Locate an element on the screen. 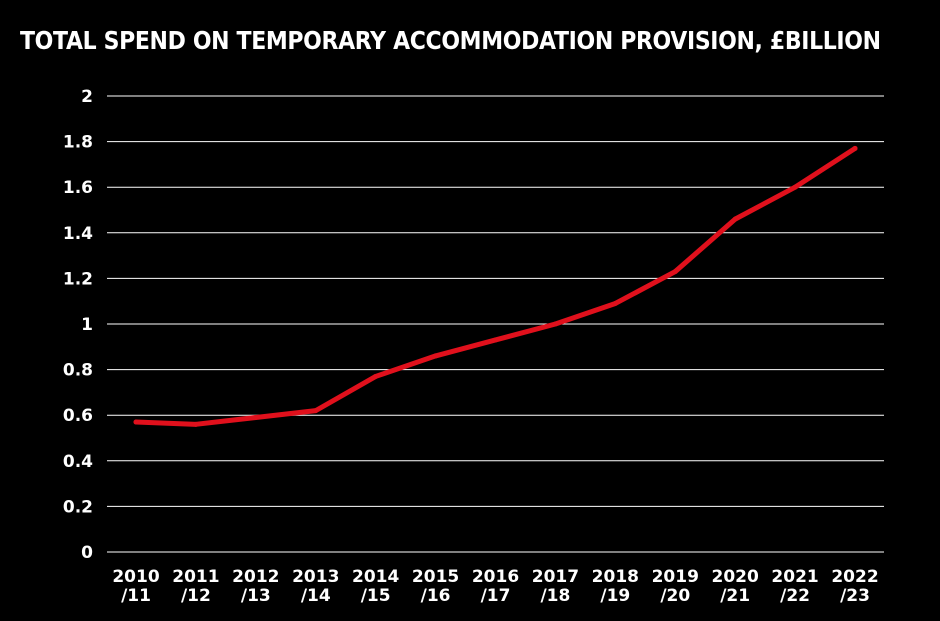  x-tick-label: 2015/16 is located at coordinates (435, 586).